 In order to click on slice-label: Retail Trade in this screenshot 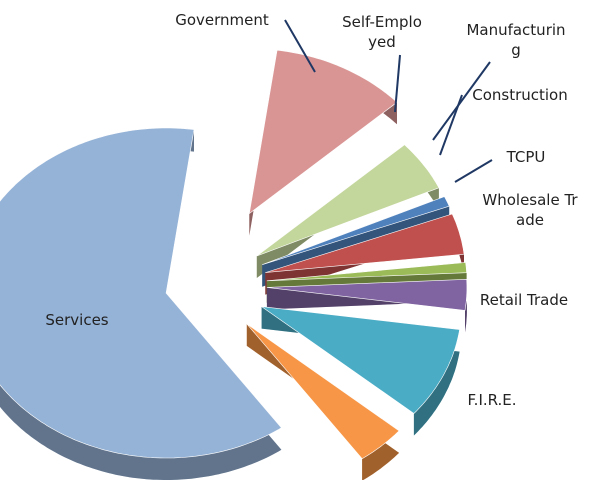, I will do `click(524, 300)`.